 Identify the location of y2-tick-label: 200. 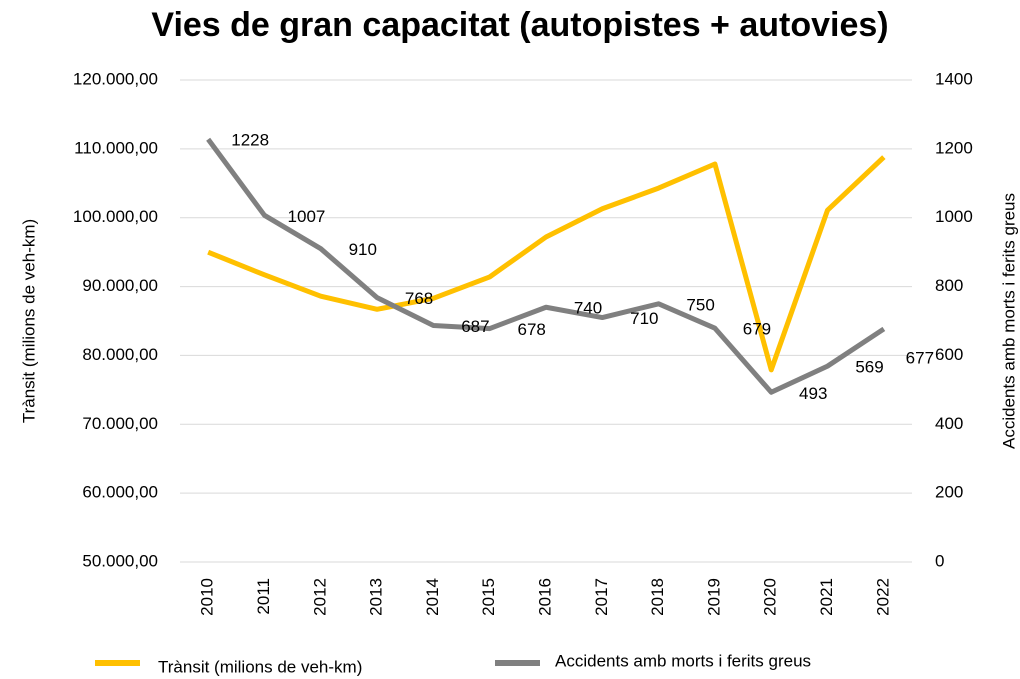
(949, 492).